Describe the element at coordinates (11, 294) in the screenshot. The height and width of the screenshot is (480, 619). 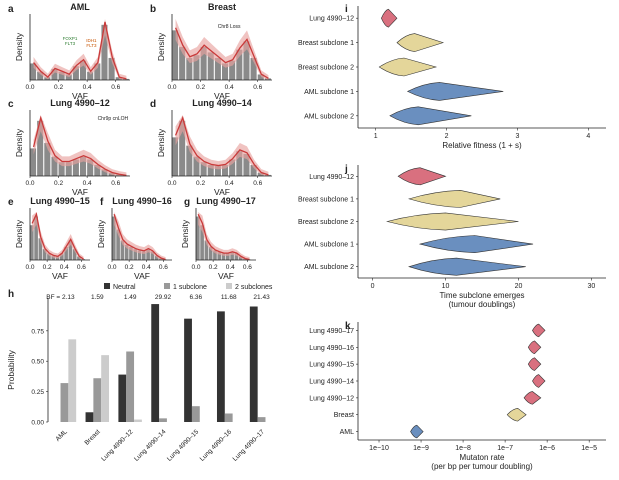
I see `panel-letter-h: h` at that location.